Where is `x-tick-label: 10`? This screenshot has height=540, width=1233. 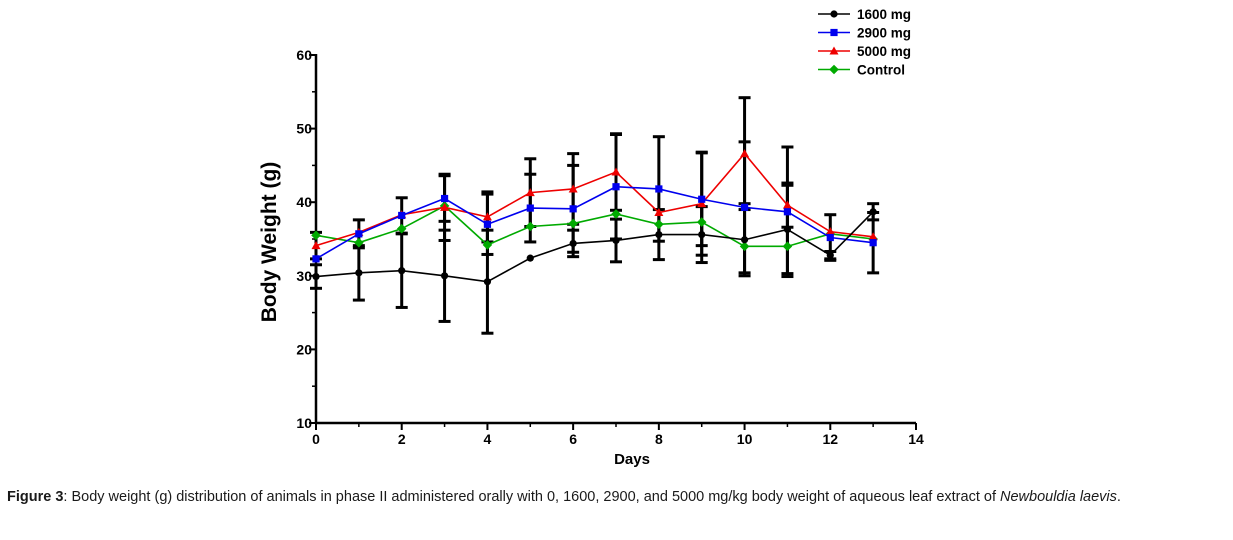 x-tick-label: 10 is located at coordinates (745, 439).